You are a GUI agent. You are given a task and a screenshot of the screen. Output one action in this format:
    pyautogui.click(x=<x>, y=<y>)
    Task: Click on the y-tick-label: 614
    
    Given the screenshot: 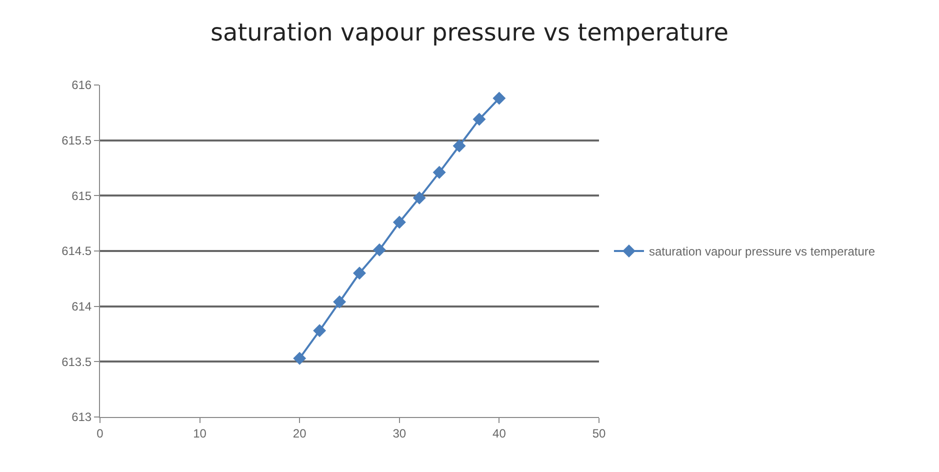 What is the action you would take?
    pyautogui.click(x=82, y=307)
    